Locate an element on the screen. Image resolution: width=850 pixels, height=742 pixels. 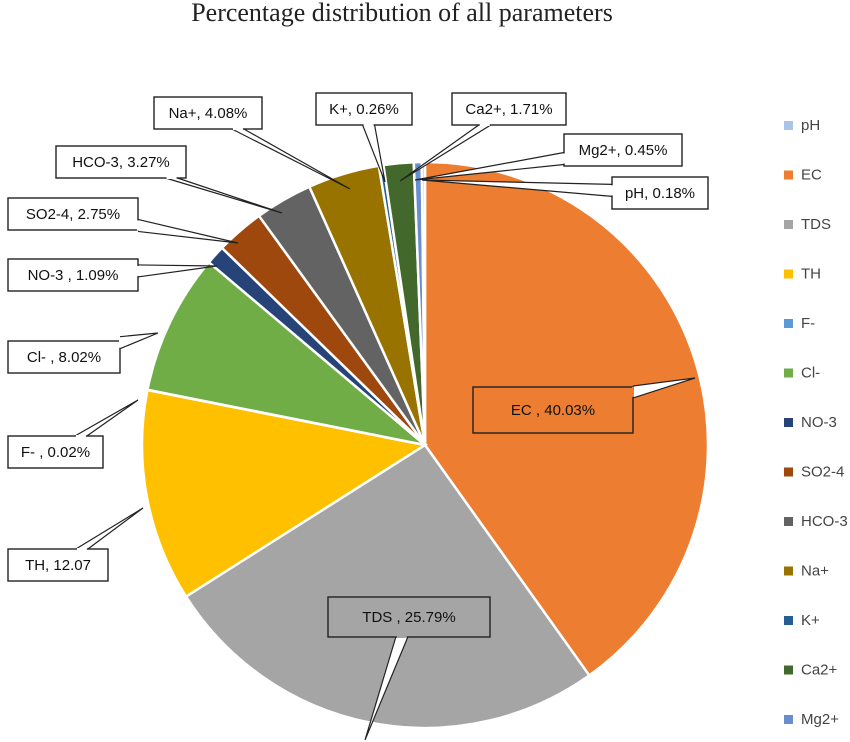
legend-item-na: Na+ is located at coordinates (806, 571).